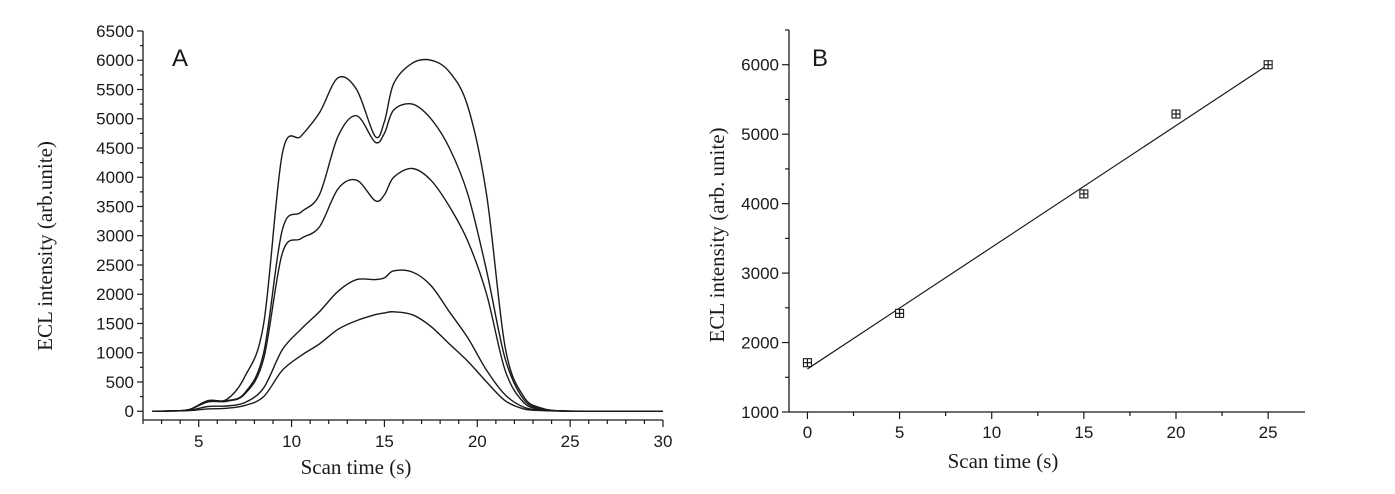 The height and width of the screenshot is (494, 1395). I want to click on panel-a-y-tick-label: 3000, so click(115, 236).